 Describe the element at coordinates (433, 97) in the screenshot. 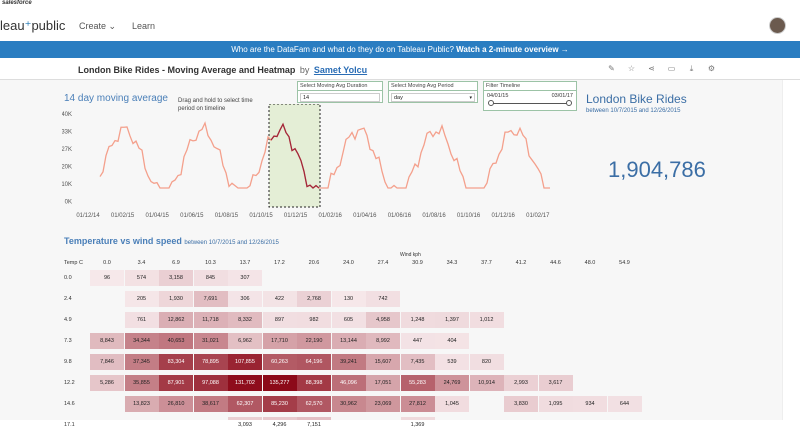

I see `period-select: day` at that location.